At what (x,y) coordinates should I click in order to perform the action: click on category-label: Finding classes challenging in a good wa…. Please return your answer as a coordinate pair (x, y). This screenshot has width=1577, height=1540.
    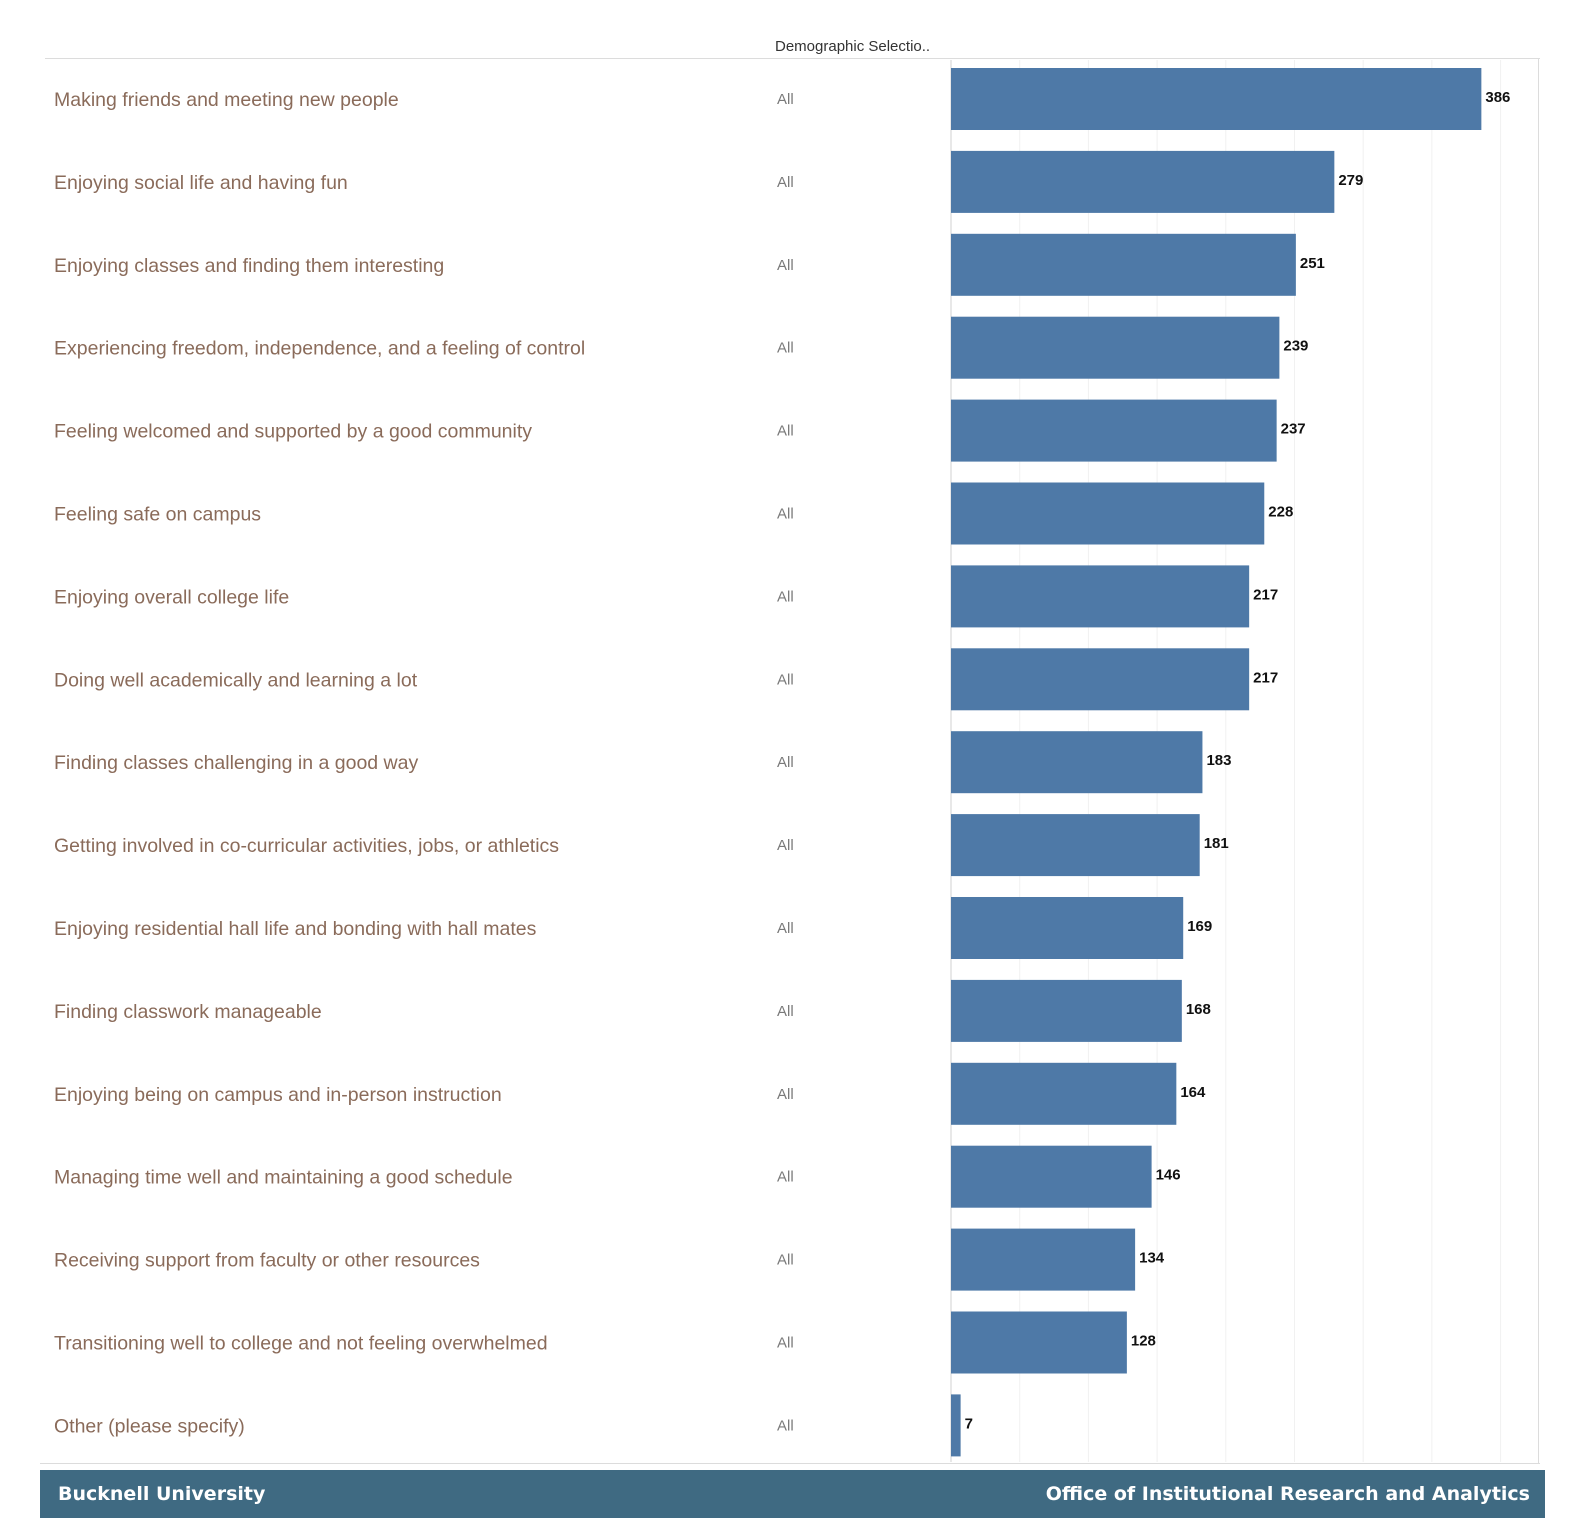
    Looking at the image, I should click on (236, 763).